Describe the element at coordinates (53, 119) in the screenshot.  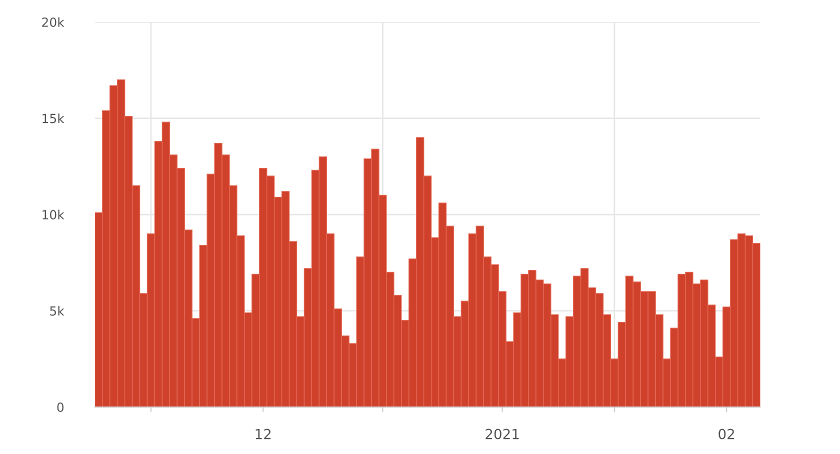
I see `y-tick-label: 15k` at that location.